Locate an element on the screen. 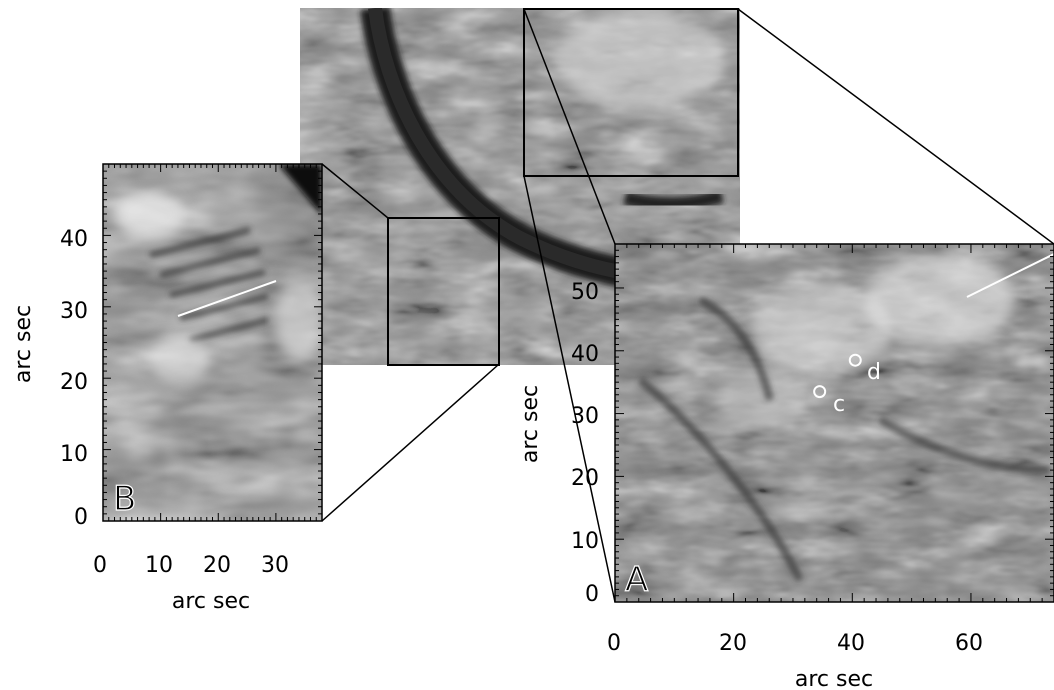 The image size is (1054, 690). panel-b-letter: B is located at coordinates (124, 499).